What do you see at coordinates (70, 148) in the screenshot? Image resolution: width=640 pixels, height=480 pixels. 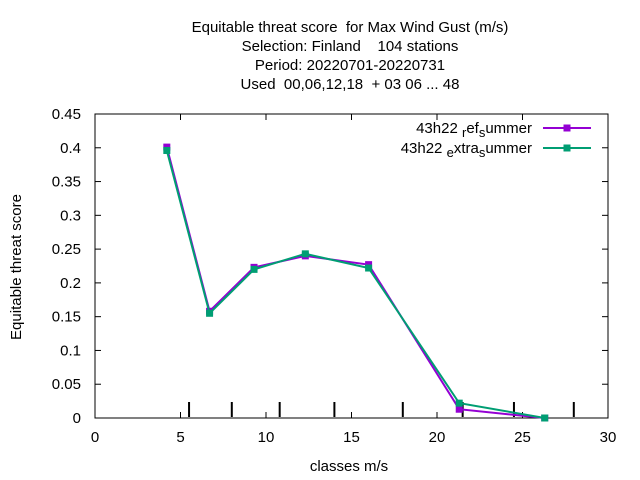 I see `y-tick-label: 0.4` at bounding box center [70, 148].